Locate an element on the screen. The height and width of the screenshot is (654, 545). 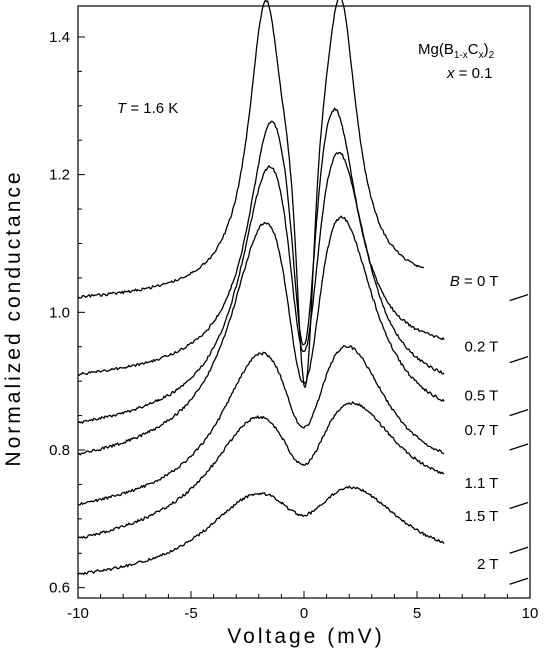
x-tick-label: -10 is located at coordinates (78, 613).